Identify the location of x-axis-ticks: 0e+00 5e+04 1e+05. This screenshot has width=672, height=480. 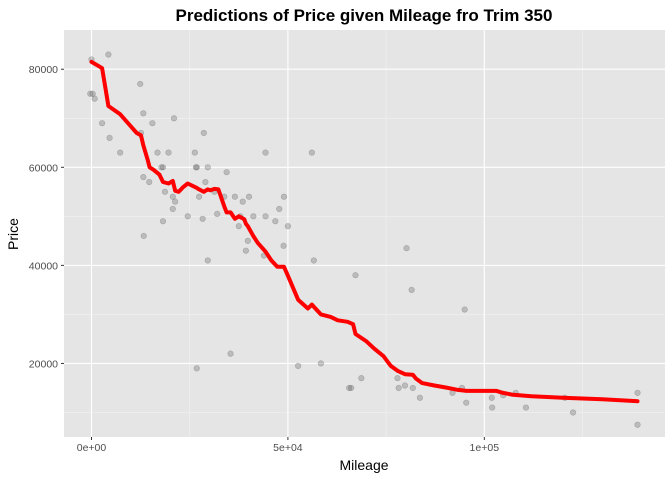
(288, 445).